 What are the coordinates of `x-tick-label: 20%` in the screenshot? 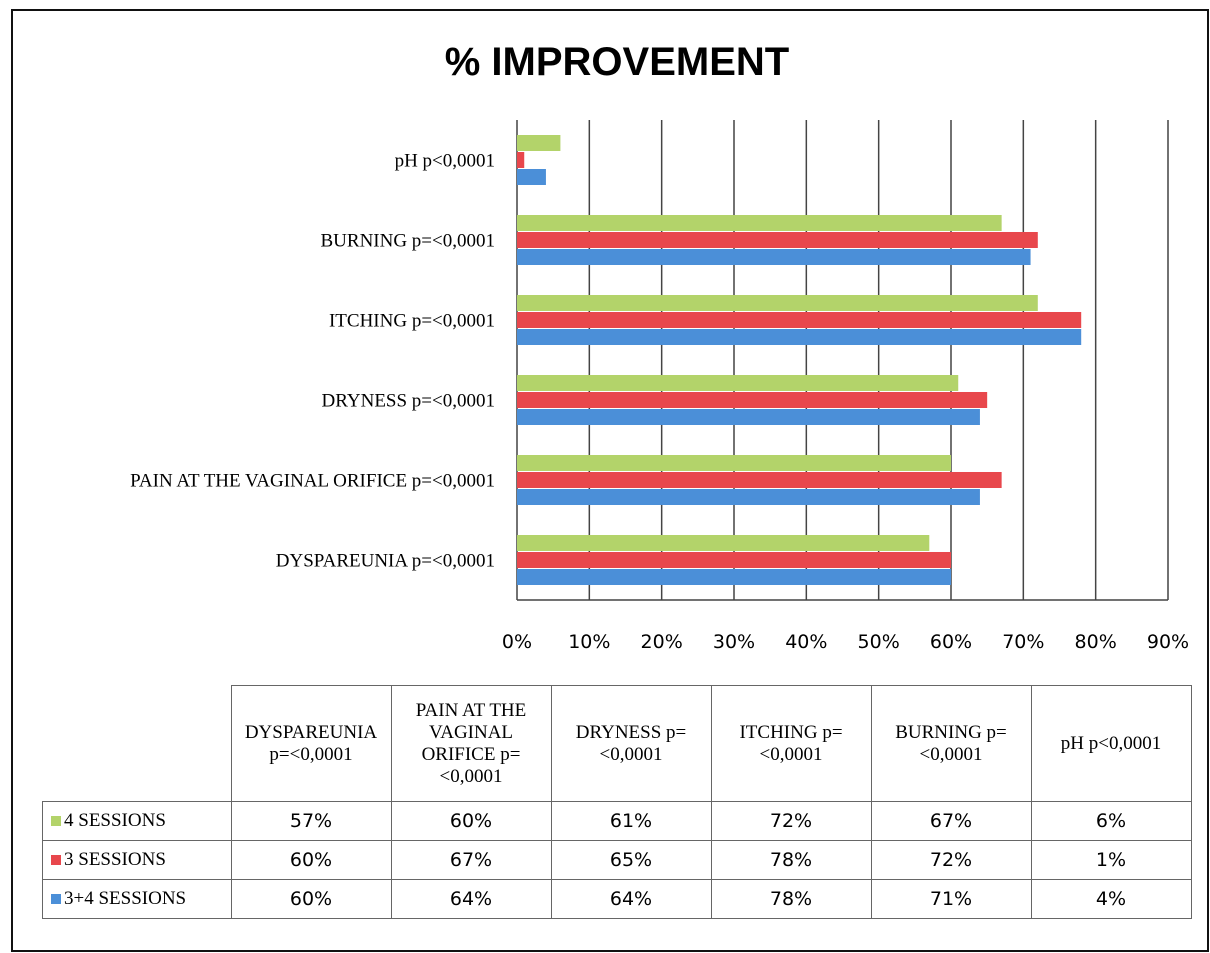 It's located at (662, 642).